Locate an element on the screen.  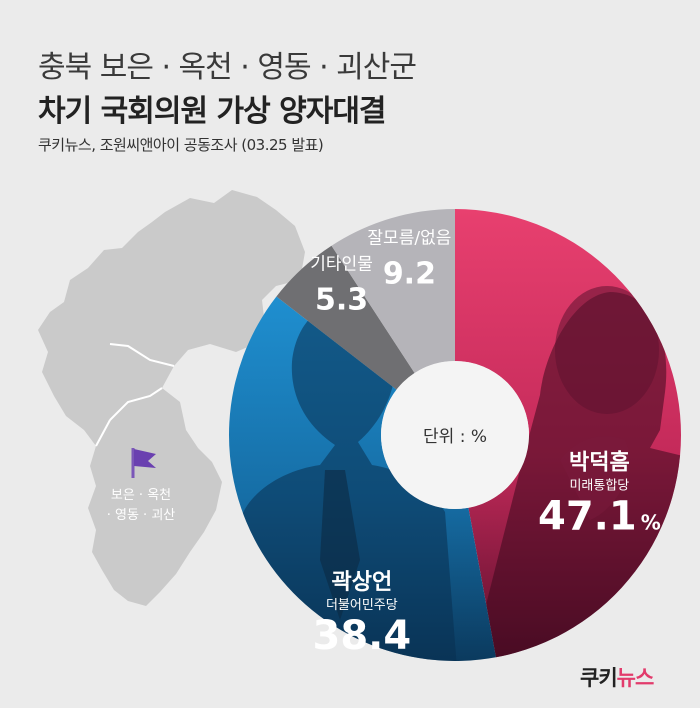
kukinews-logo: 쿠키뉴스 is located at coordinates (617, 677).